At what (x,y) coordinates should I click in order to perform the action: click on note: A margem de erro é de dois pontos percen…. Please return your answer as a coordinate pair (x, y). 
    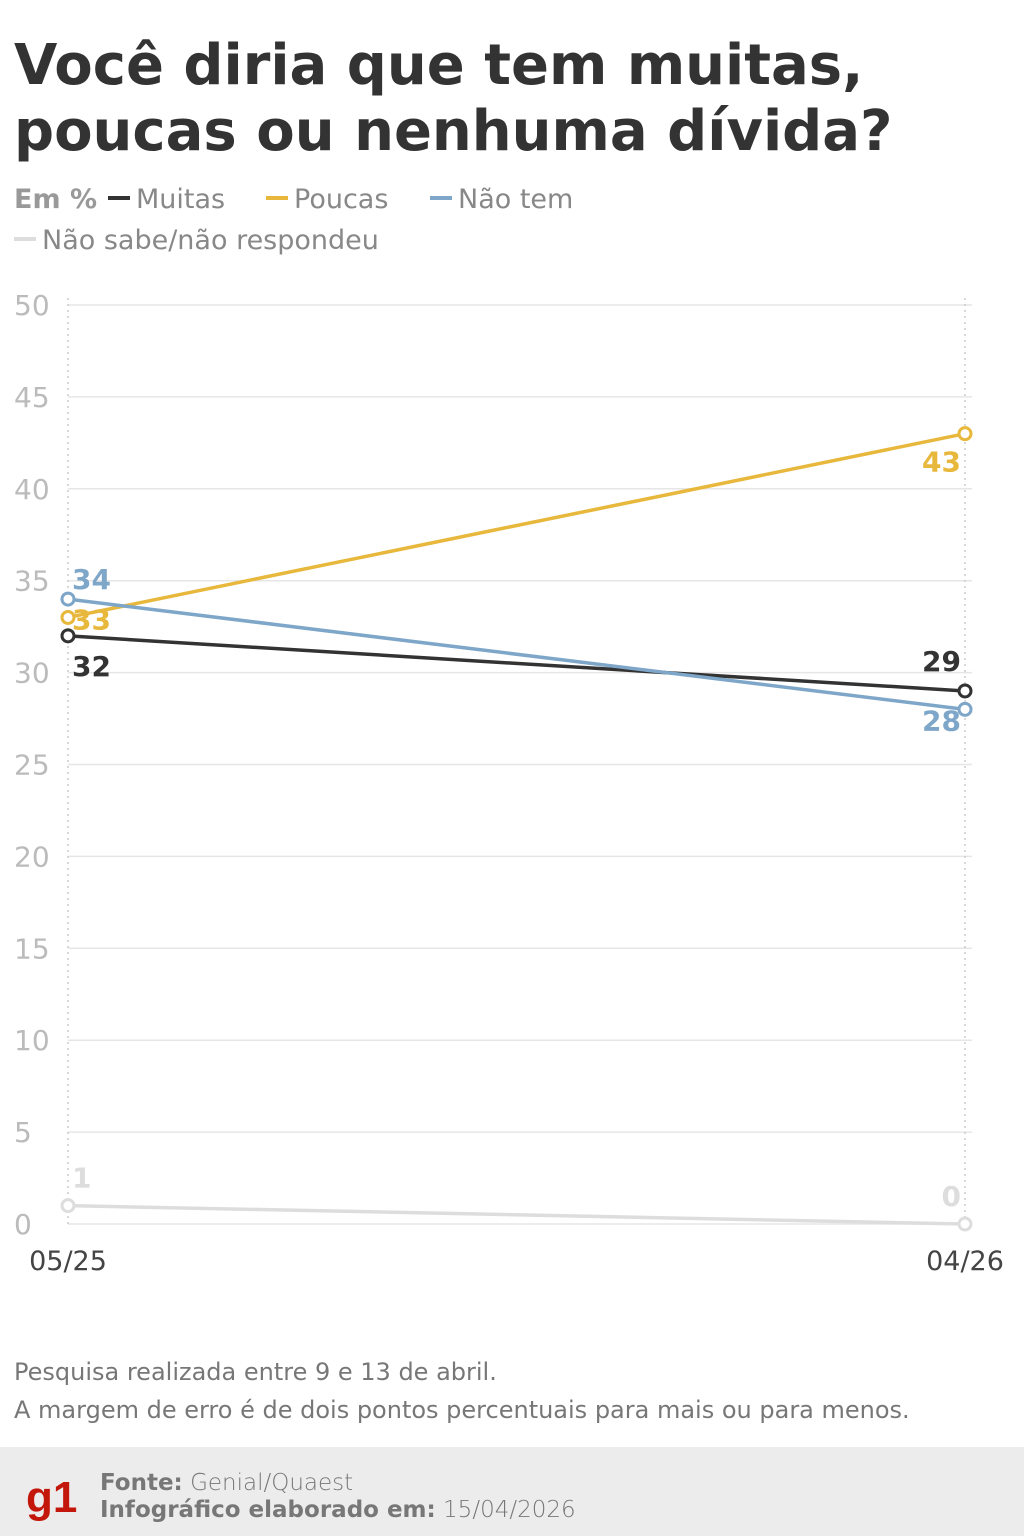
    Looking at the image, I should click on (462, 1410).